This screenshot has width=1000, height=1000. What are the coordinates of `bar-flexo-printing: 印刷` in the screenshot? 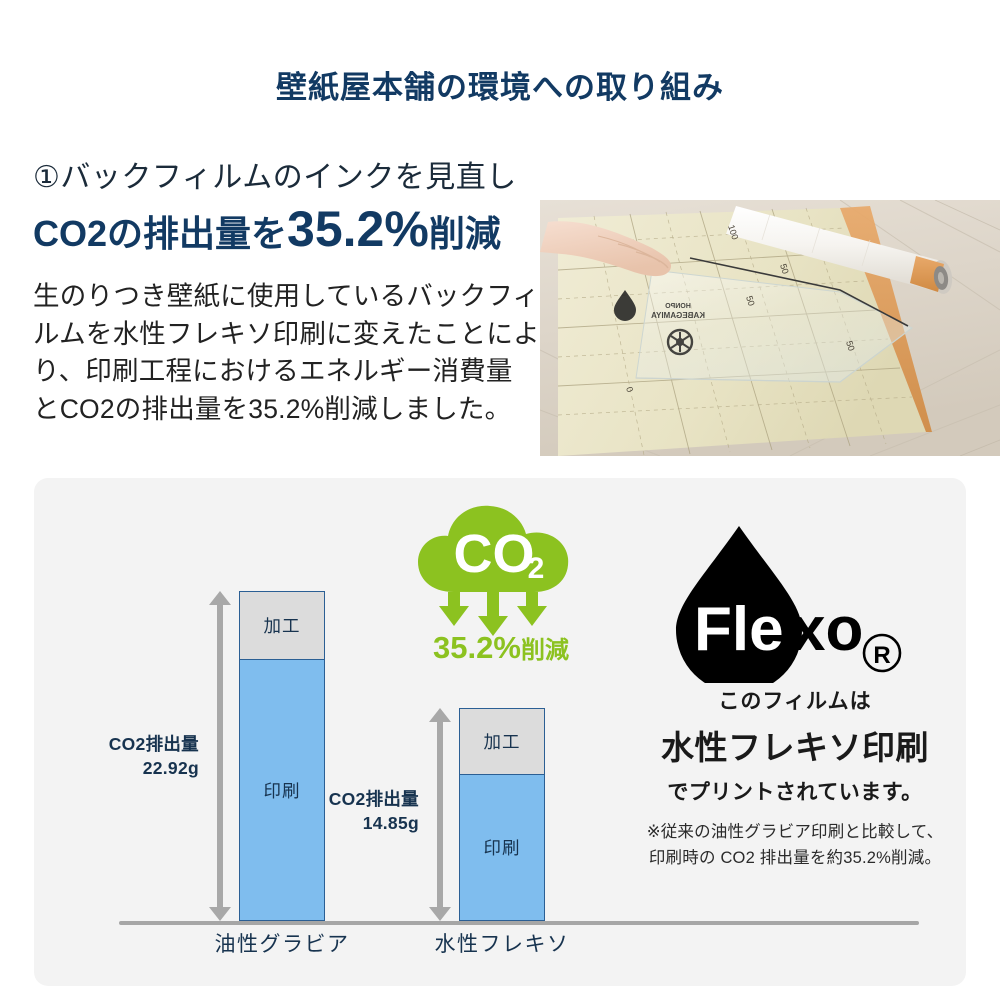 It's located at (502, 848).